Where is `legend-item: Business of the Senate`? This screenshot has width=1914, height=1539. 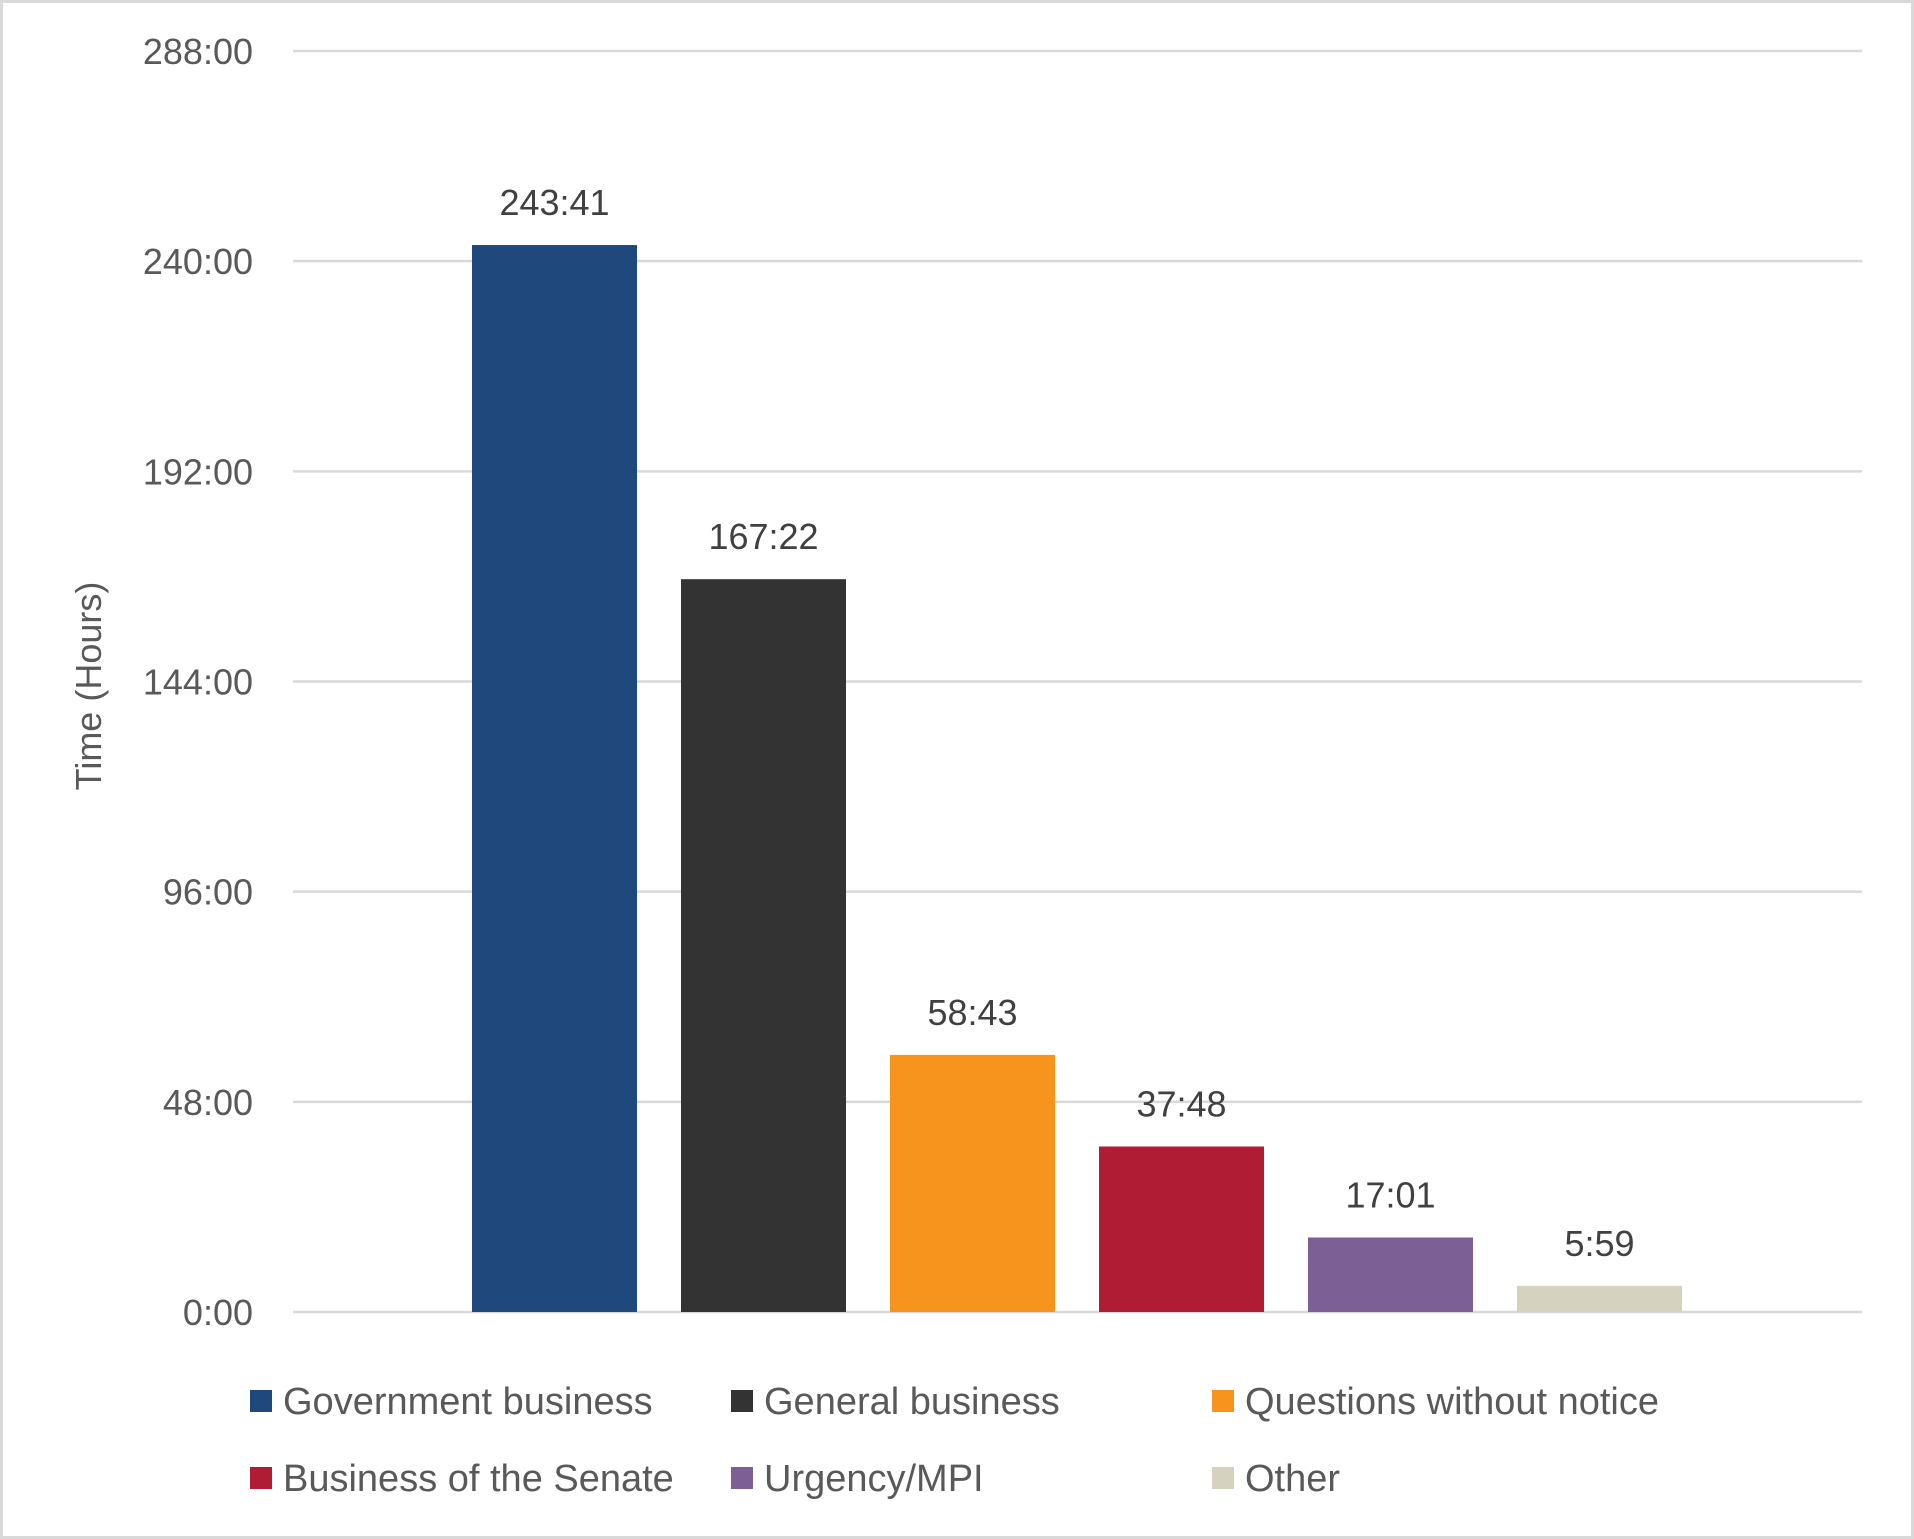 legend-item: Business of the Senate is located at coordinates (462, 1479).